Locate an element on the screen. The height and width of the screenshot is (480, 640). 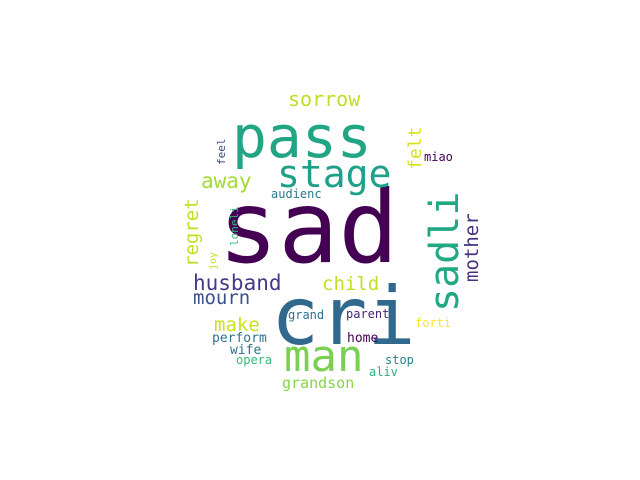
word-cri: cri is located at coordinates (343, 316).